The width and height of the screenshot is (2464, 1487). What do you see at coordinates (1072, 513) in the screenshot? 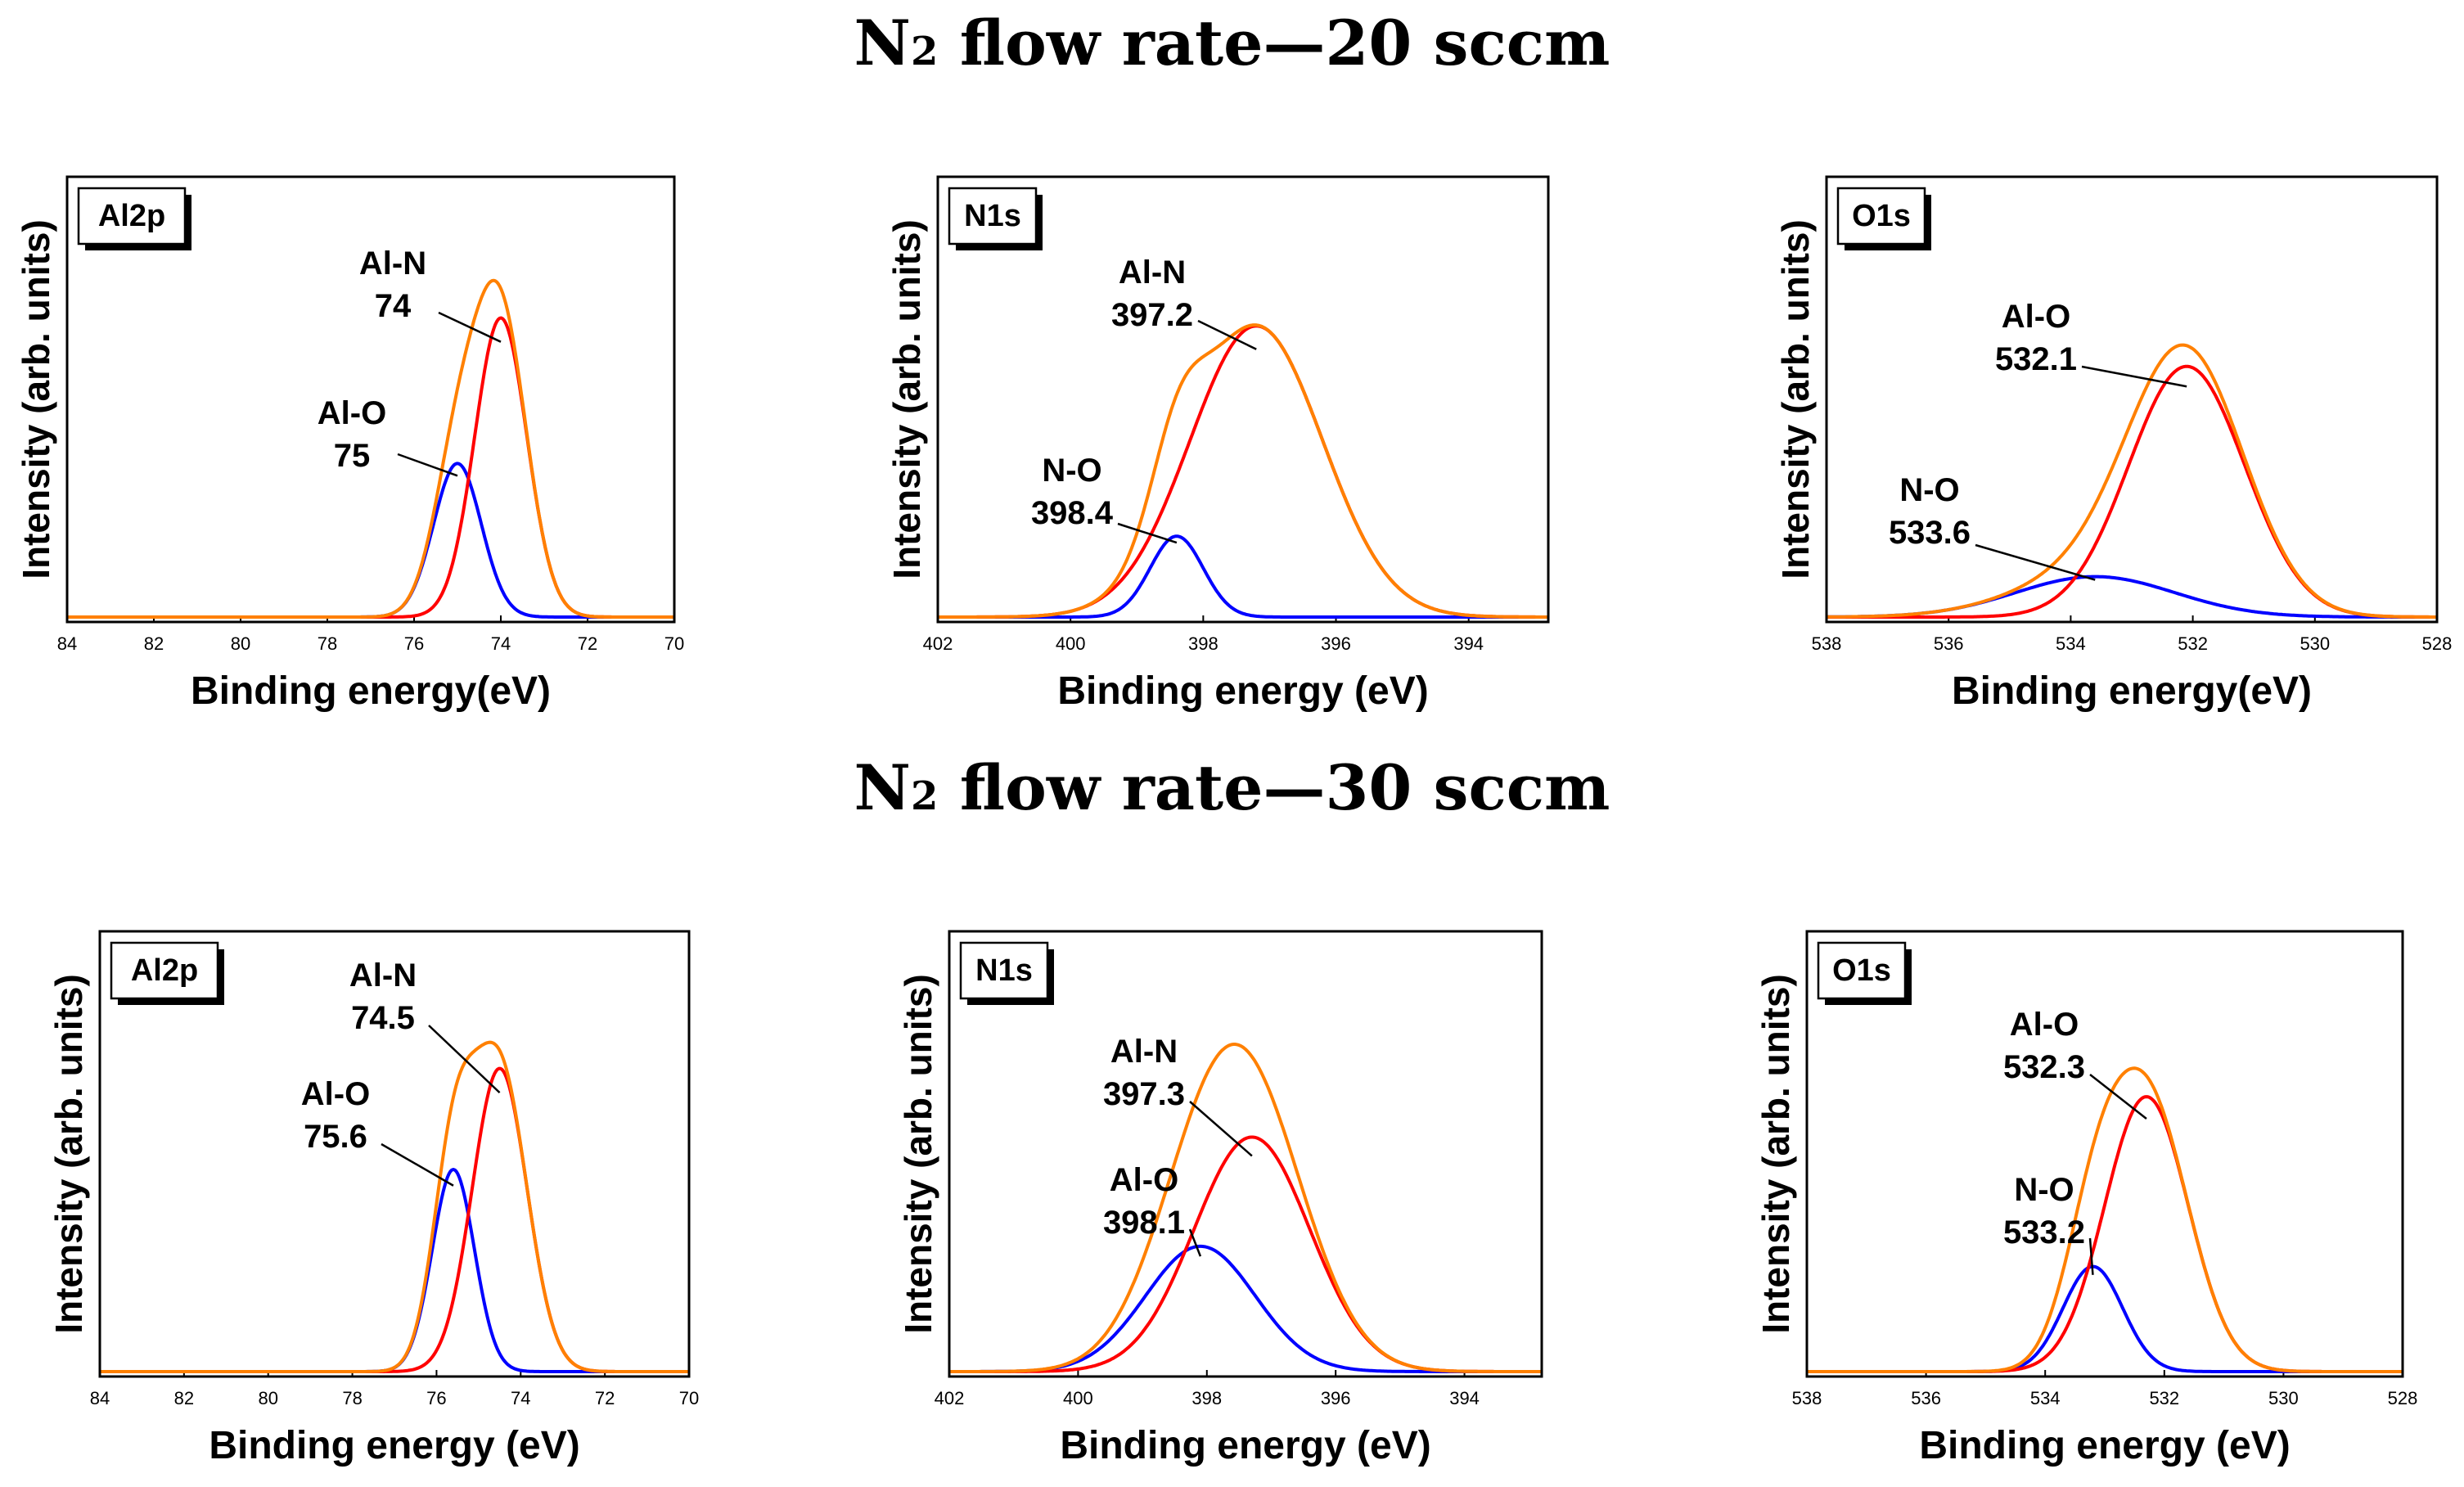
I see `peak-value: 398.4` at bounding box center [1072, 513].